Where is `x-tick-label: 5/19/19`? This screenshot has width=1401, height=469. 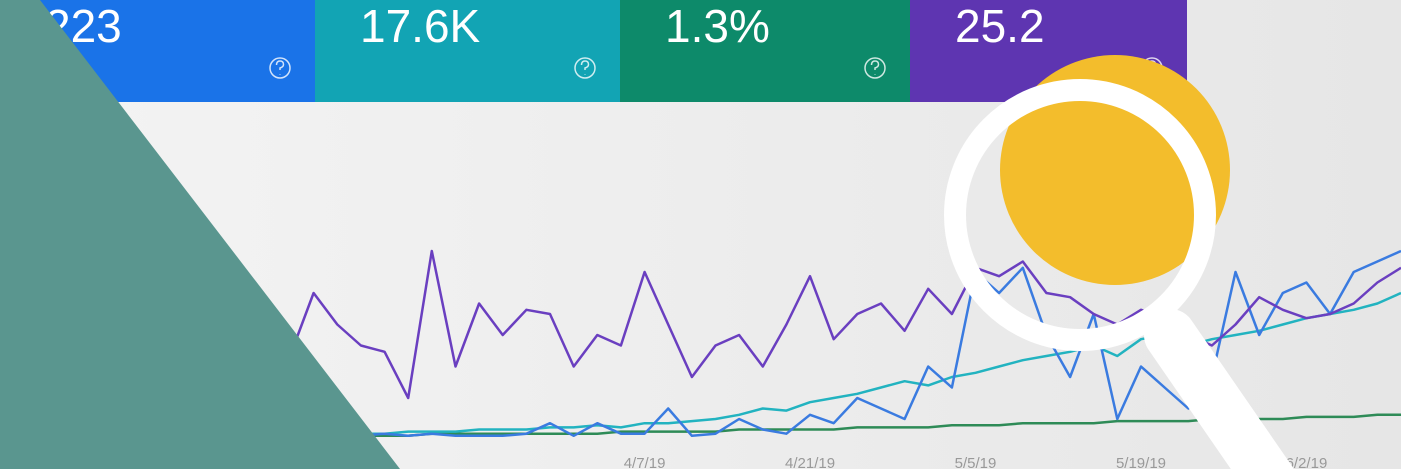 x-tick-label: 5/19/19 is located at coordinates (1141, 462).